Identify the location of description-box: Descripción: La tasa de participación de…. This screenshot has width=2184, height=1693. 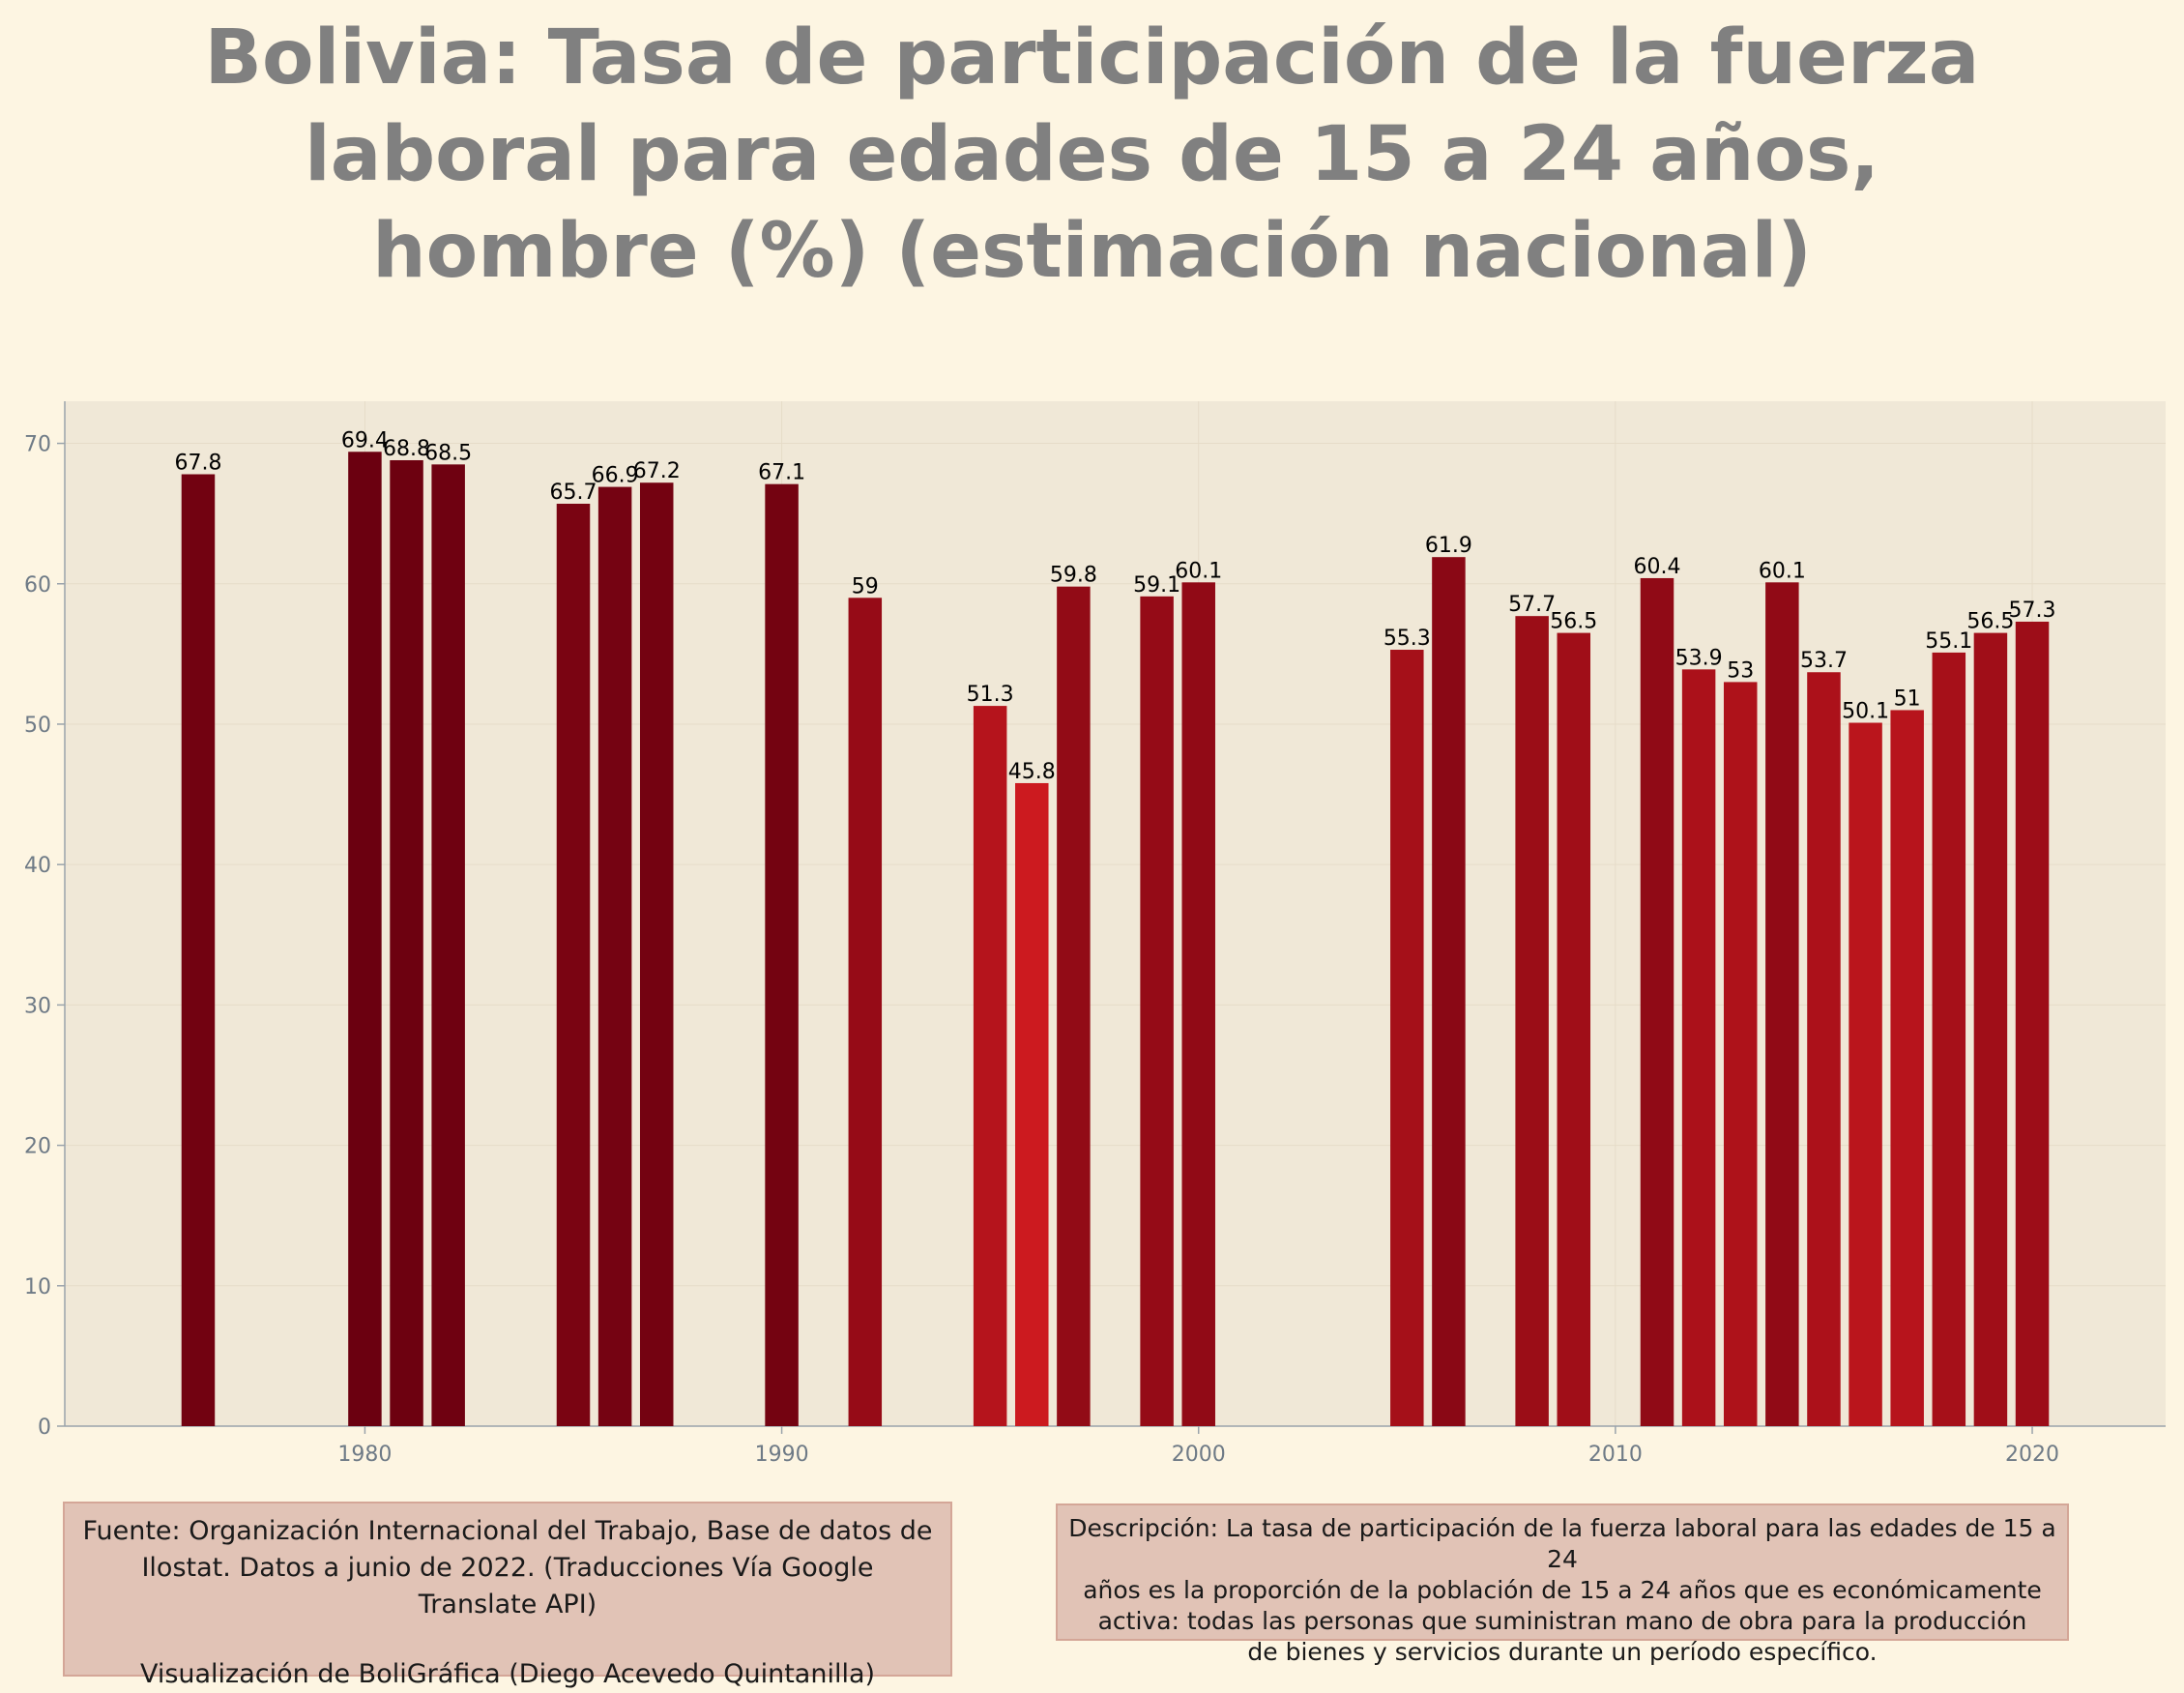
(1563, 1584).